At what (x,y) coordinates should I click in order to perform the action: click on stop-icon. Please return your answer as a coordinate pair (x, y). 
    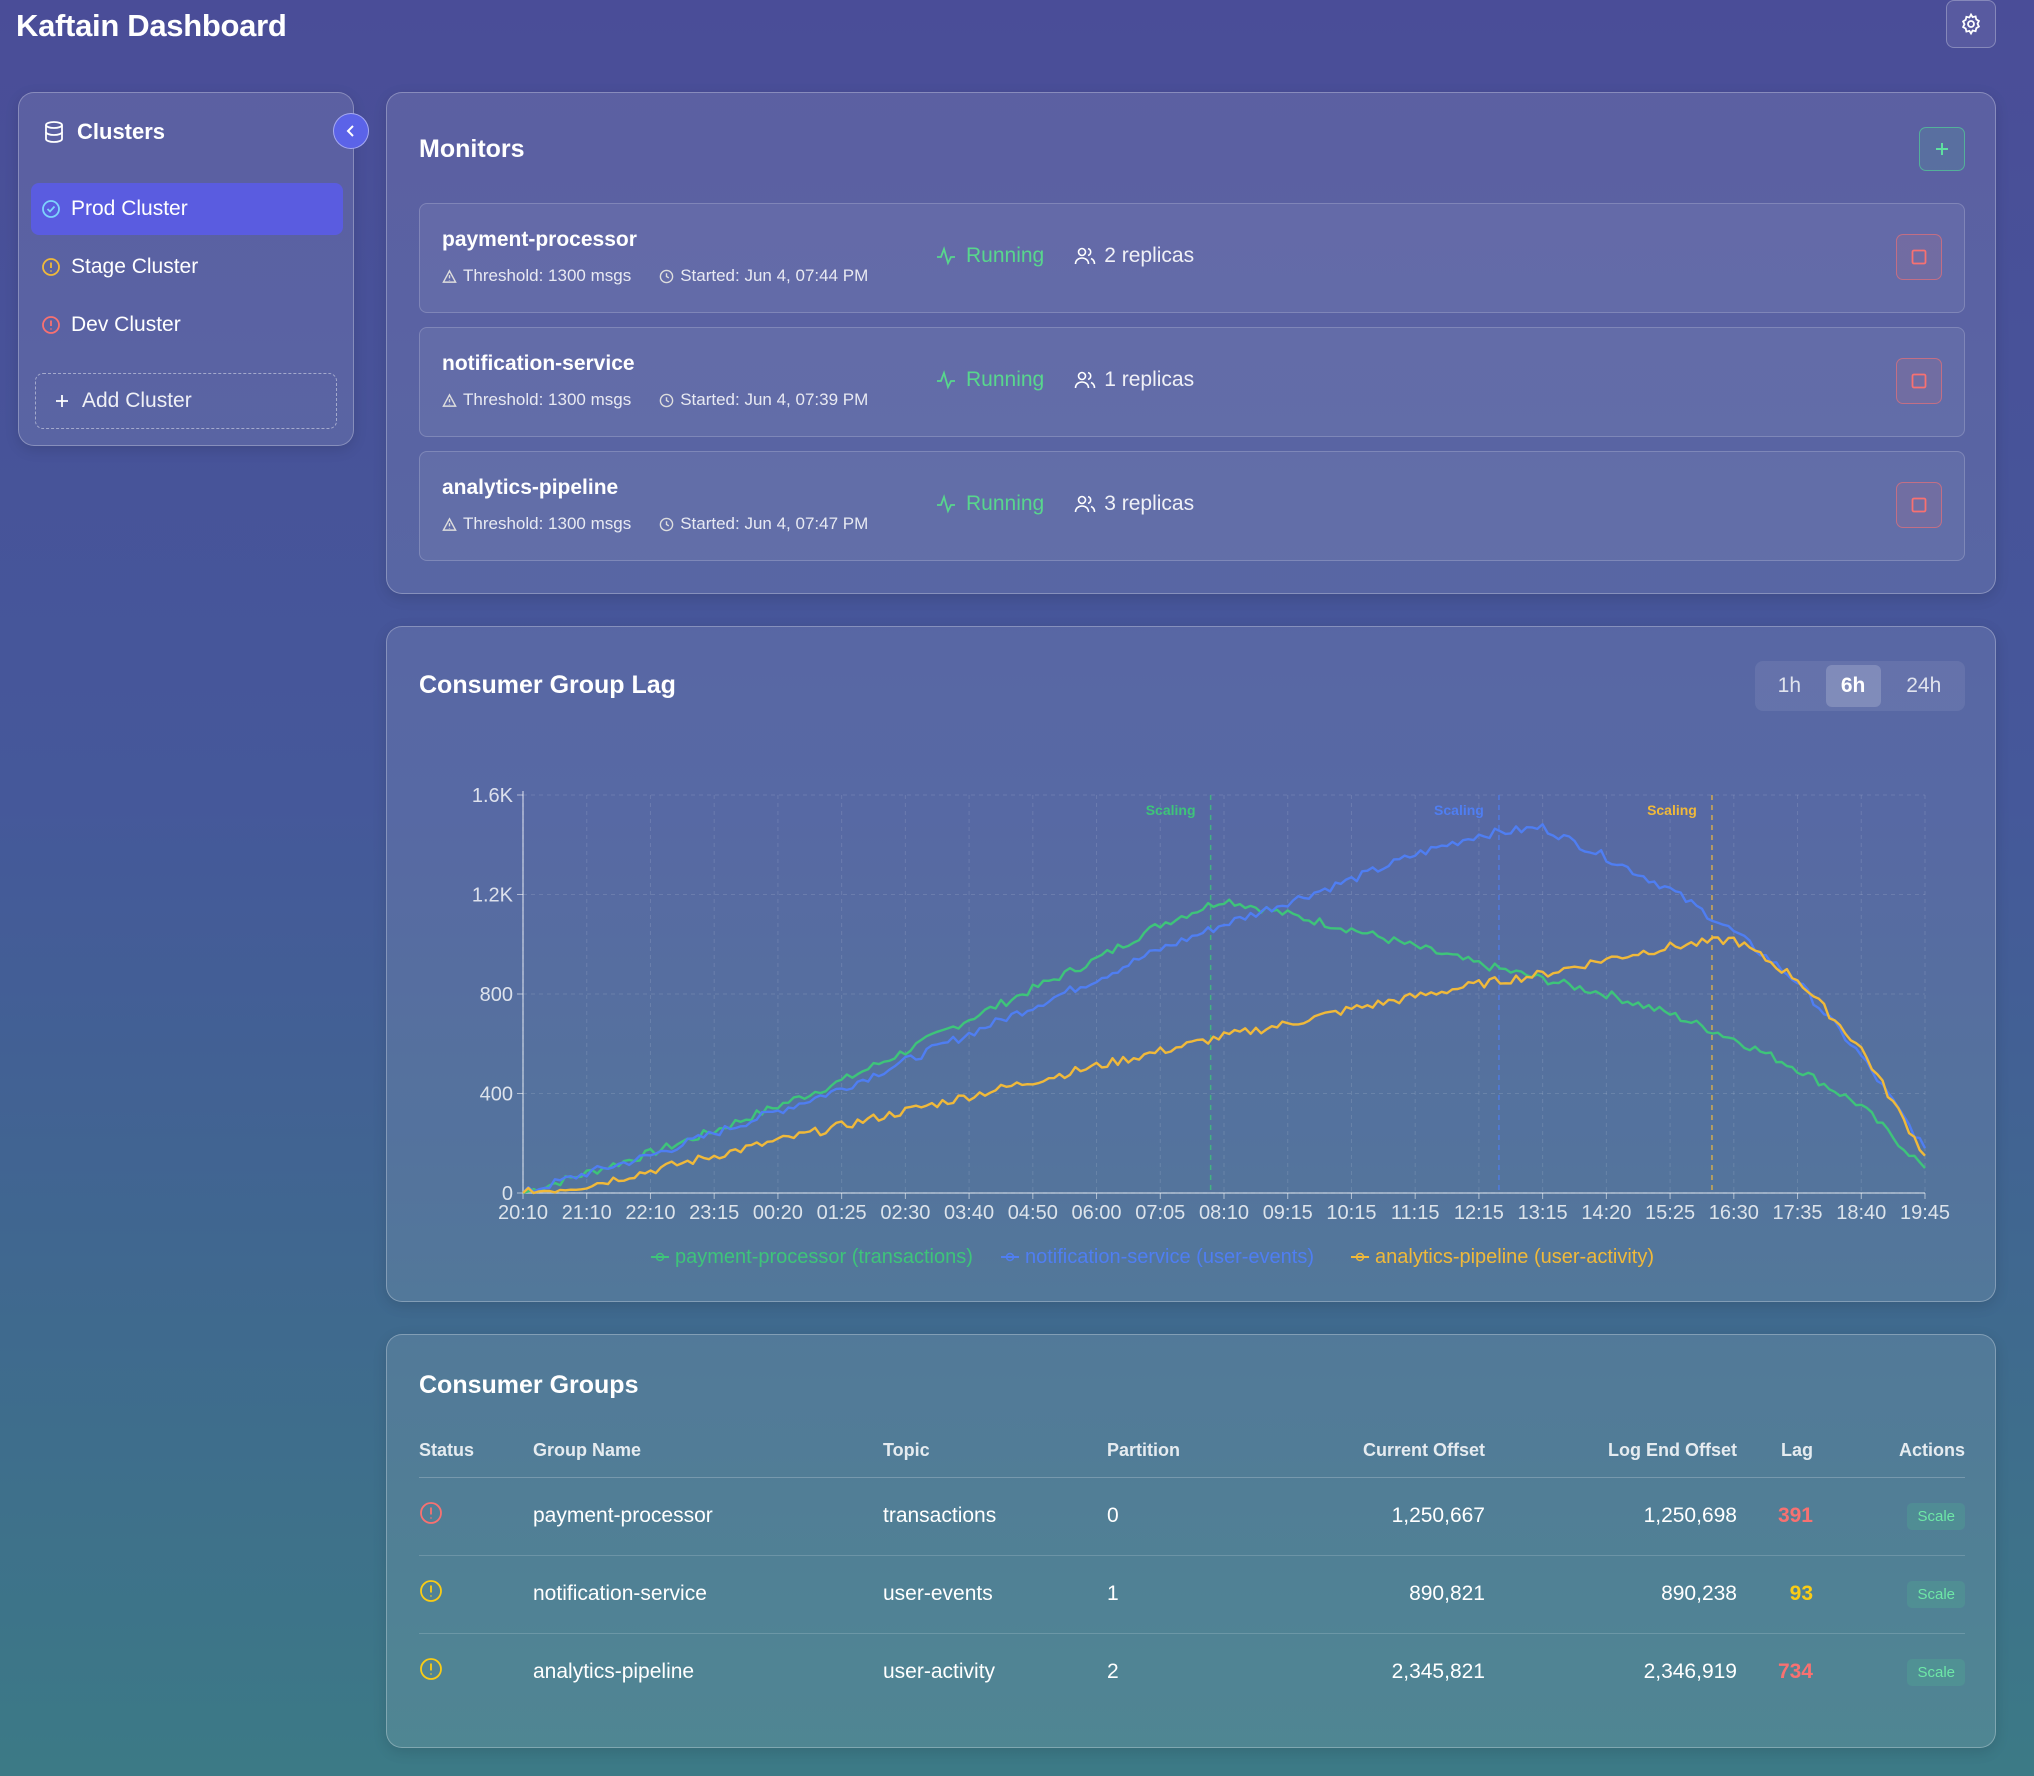
    Looking at the image, I should click on (1919, 257).